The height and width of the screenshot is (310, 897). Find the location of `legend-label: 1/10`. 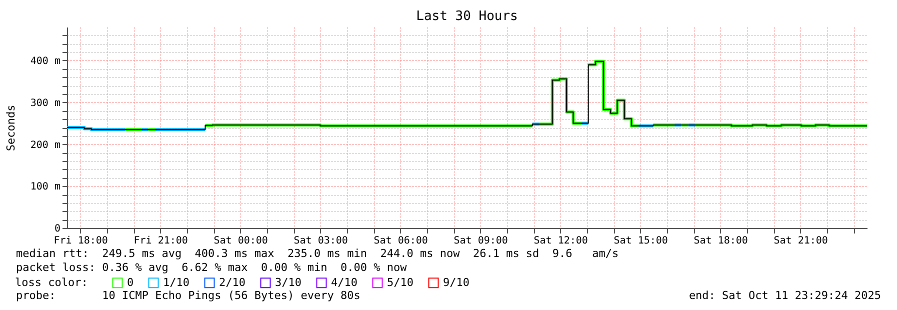

legend-label: 1/10 is located at coordinates (176, 282).